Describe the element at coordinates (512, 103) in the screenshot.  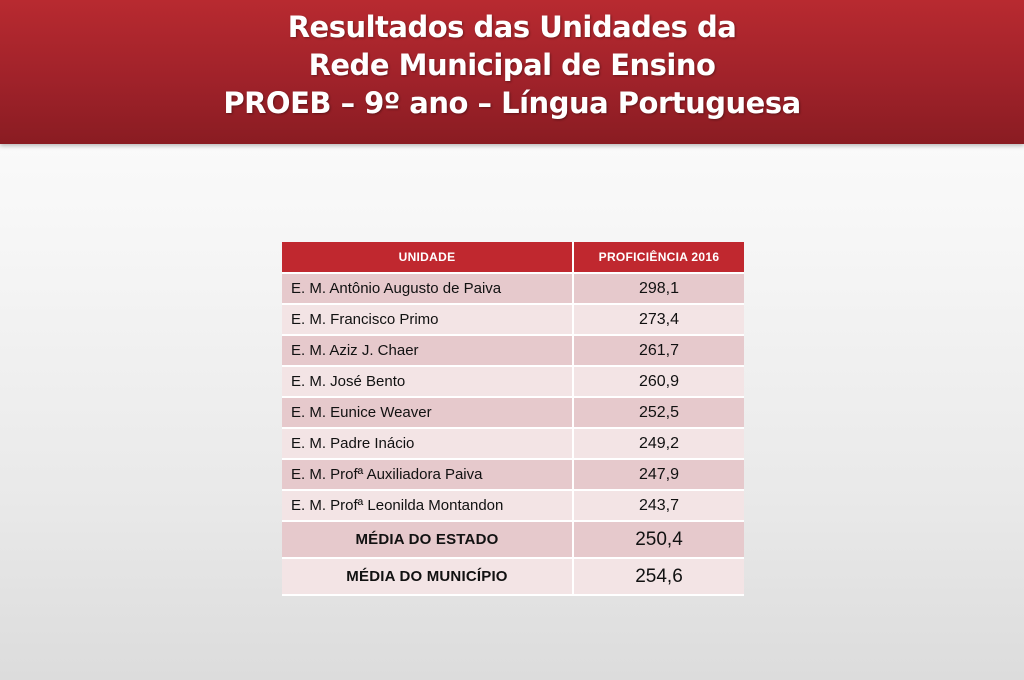
I see `title-line-3: PROEB – 9º ano – Língua Portuguesa` at that location.